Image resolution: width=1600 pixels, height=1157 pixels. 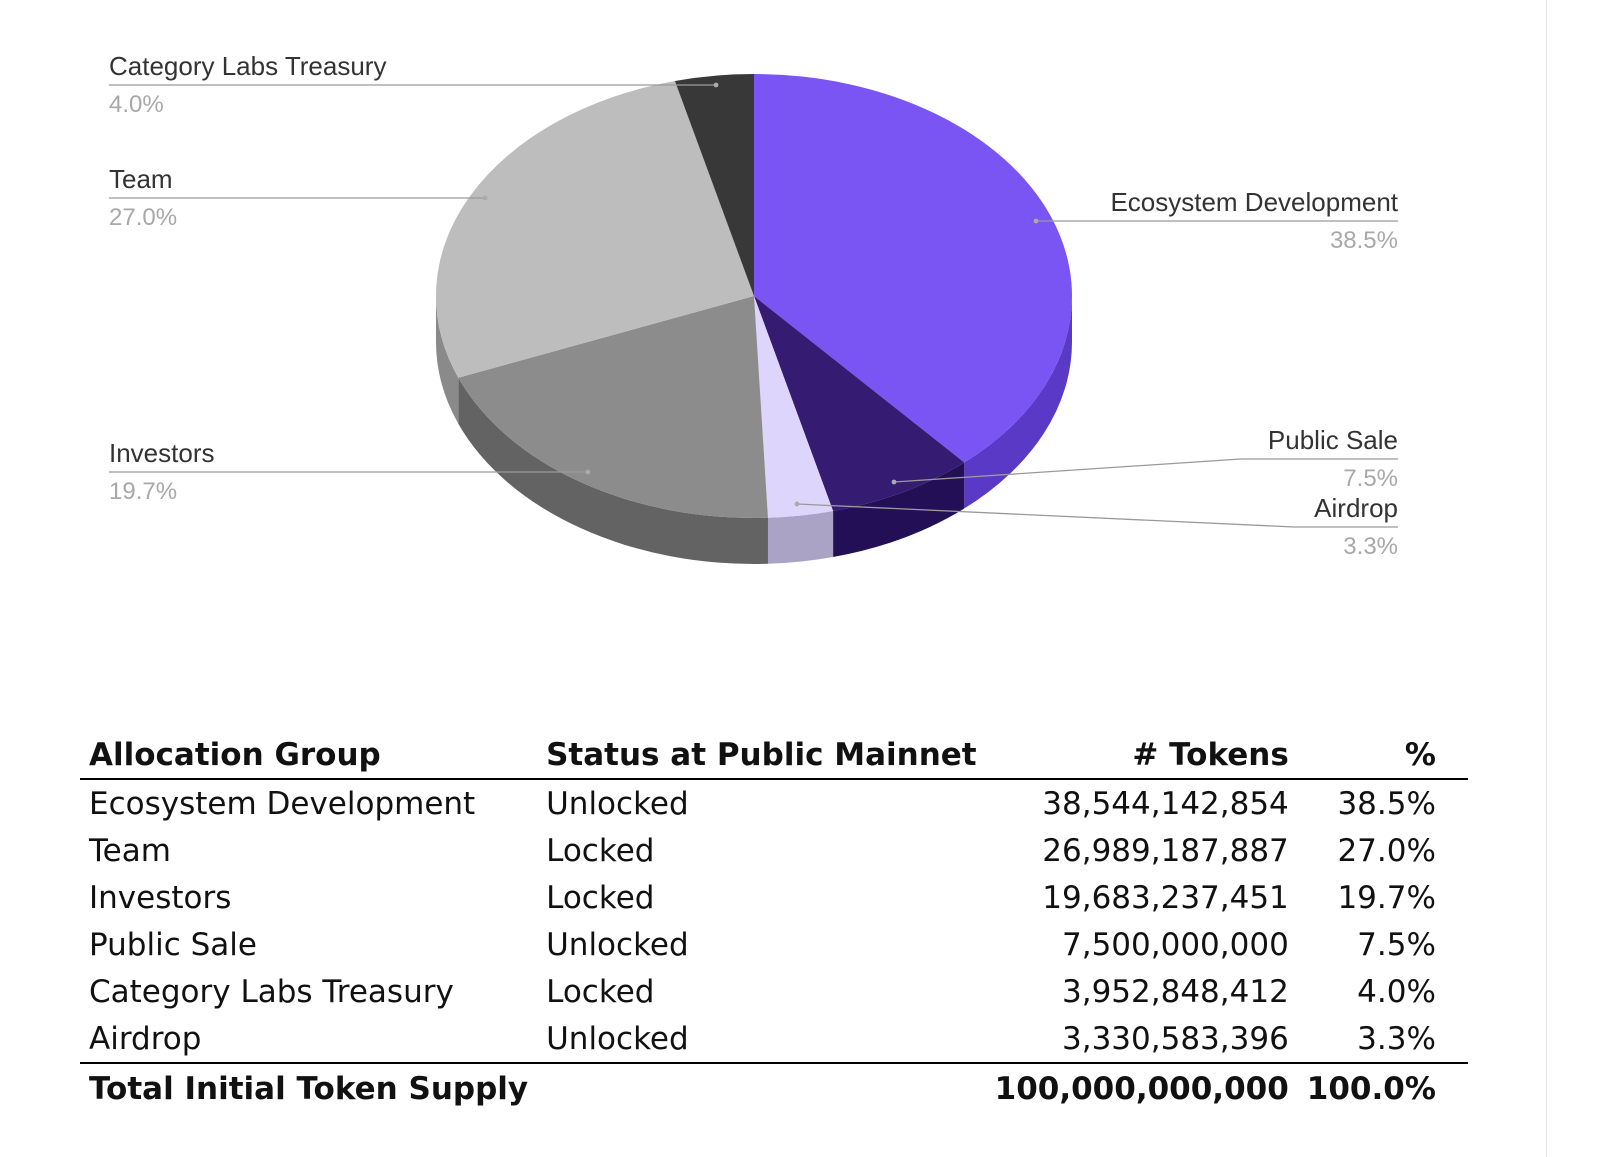 What do you see at coordinates (1370, 478) in the screenshot?
I see `slice-value-public-sale: 7.5%` at bounding box center [1370, 478].